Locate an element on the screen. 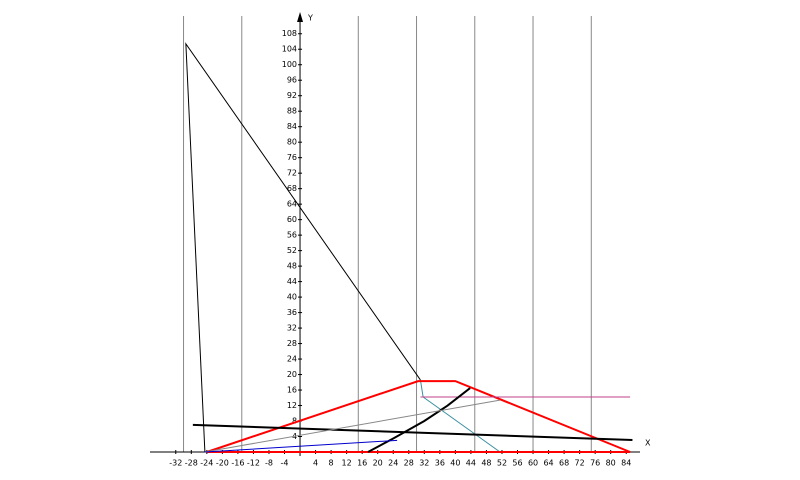 Image resolution: width=800 pixels, height=480 pixels. y-tick-label: 68 is located at coordinates (292, 188).